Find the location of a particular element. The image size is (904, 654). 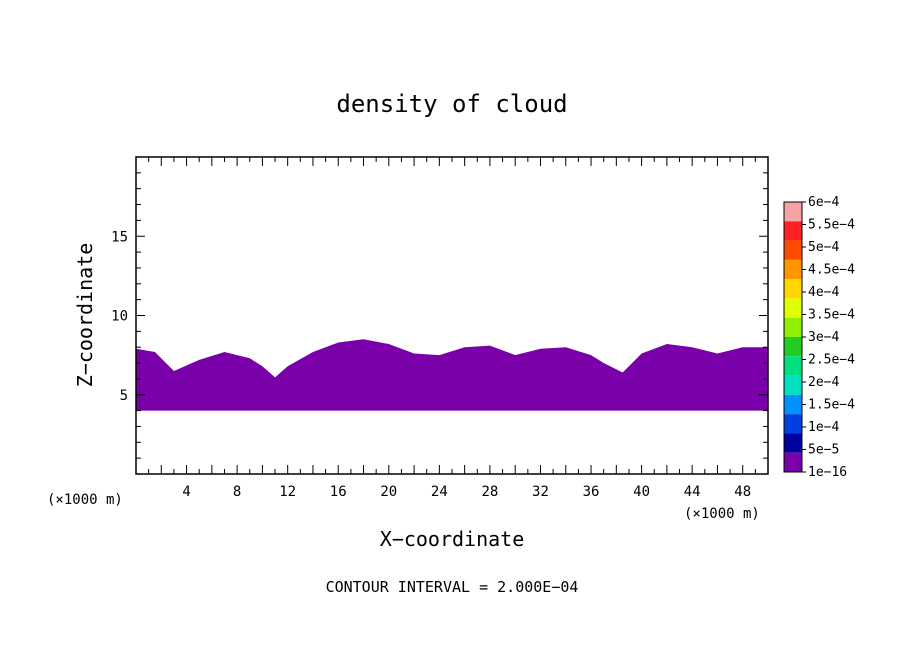

colorbar-label: 6e−4 is located at coordinates (823, 202).